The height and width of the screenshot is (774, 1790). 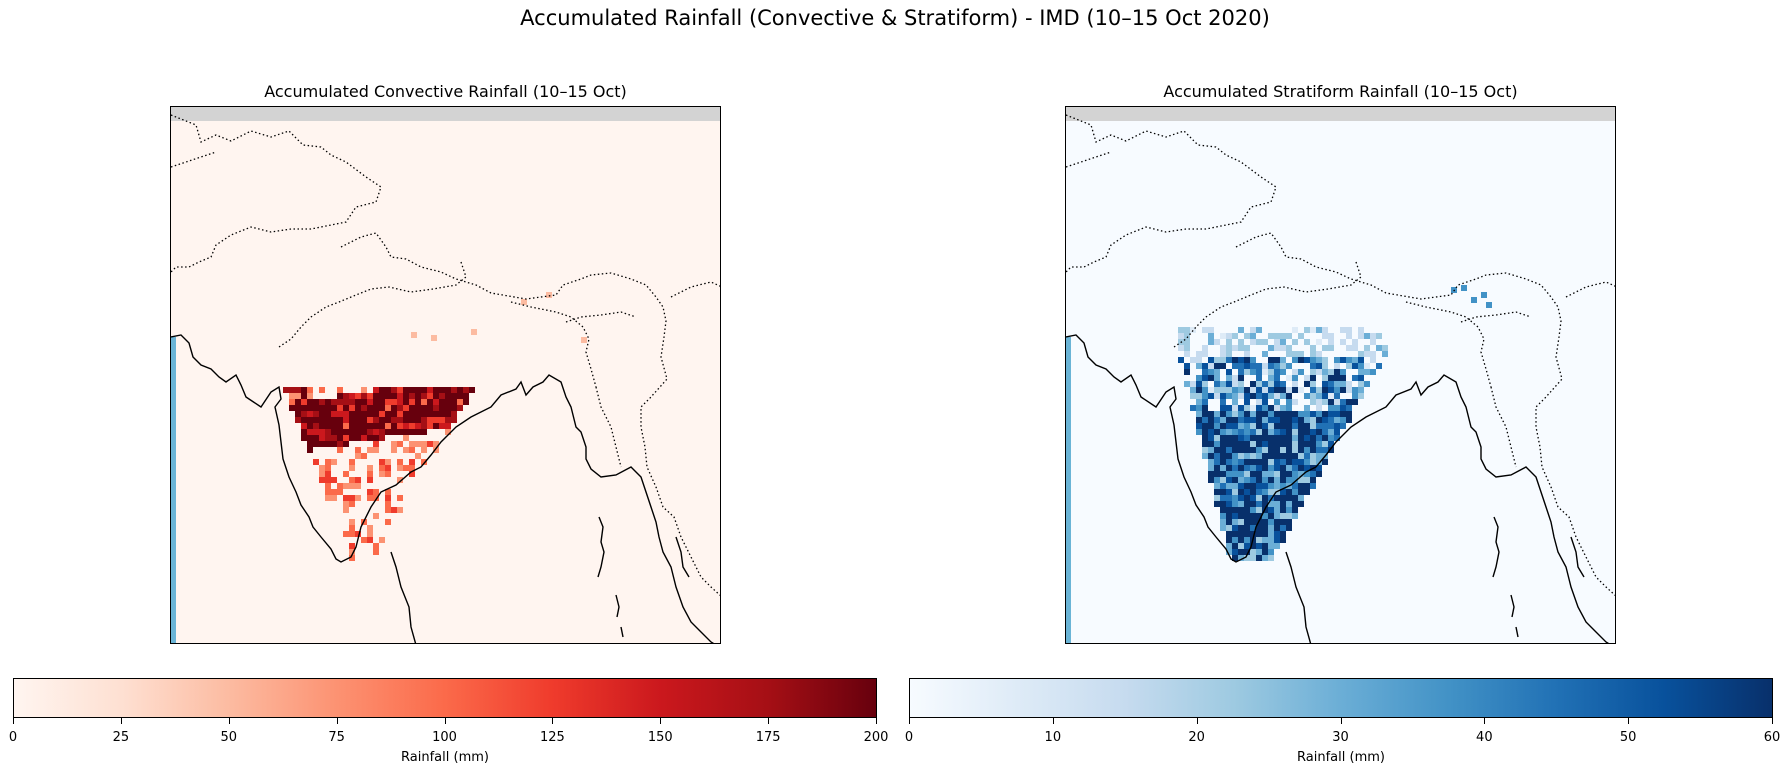 What do you see at coordinates (13, 721) in the screenshot?
I see `convective-colorbar-tick` at bounding box center [13, 721].